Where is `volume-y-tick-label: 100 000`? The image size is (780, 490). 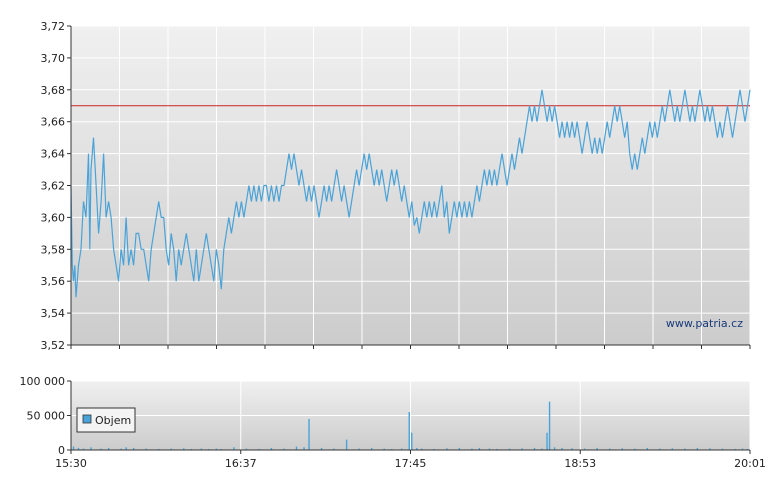 volume-y-tick-label: 100 000 is located at coordinates (43, 381).